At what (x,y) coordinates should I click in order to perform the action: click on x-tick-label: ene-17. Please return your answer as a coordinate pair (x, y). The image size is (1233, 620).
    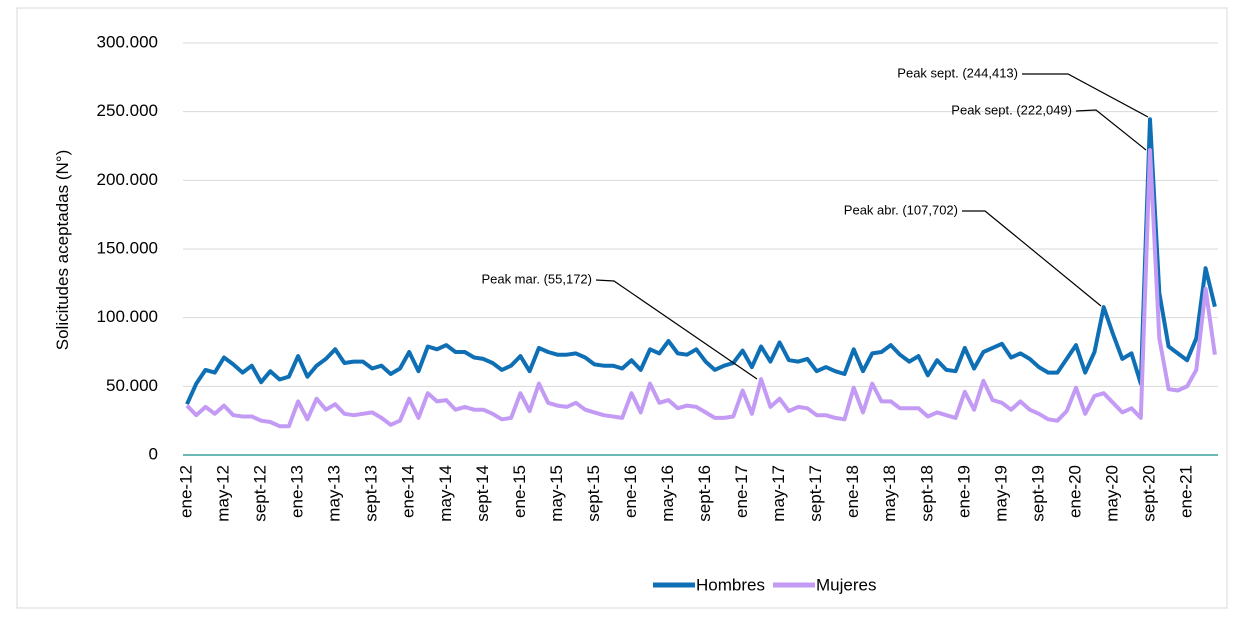
    Looking at the image, I should click on (741, 491).